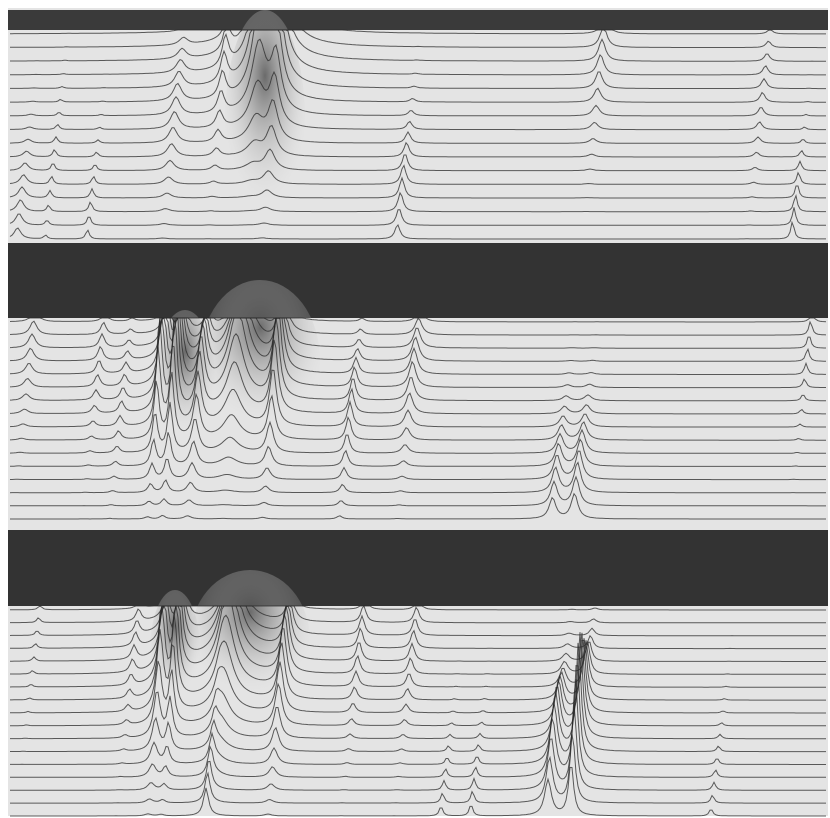  I want to click on peak-shading, so click(260, 360).